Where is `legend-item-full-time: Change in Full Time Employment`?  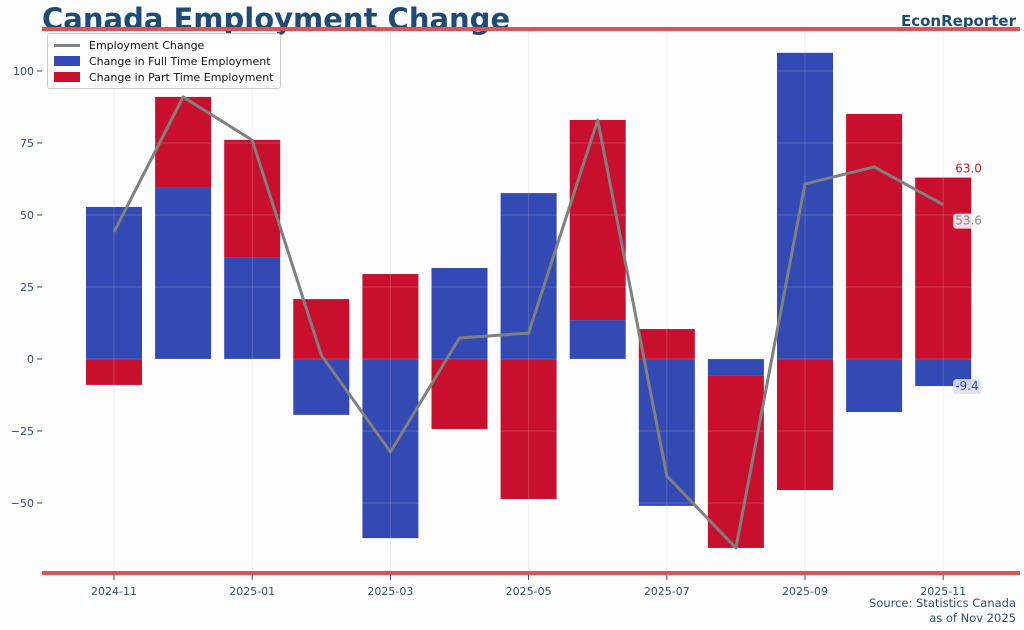 legend-item-full-time: Change in Full Time Employment is located at coordinates (163, 61).